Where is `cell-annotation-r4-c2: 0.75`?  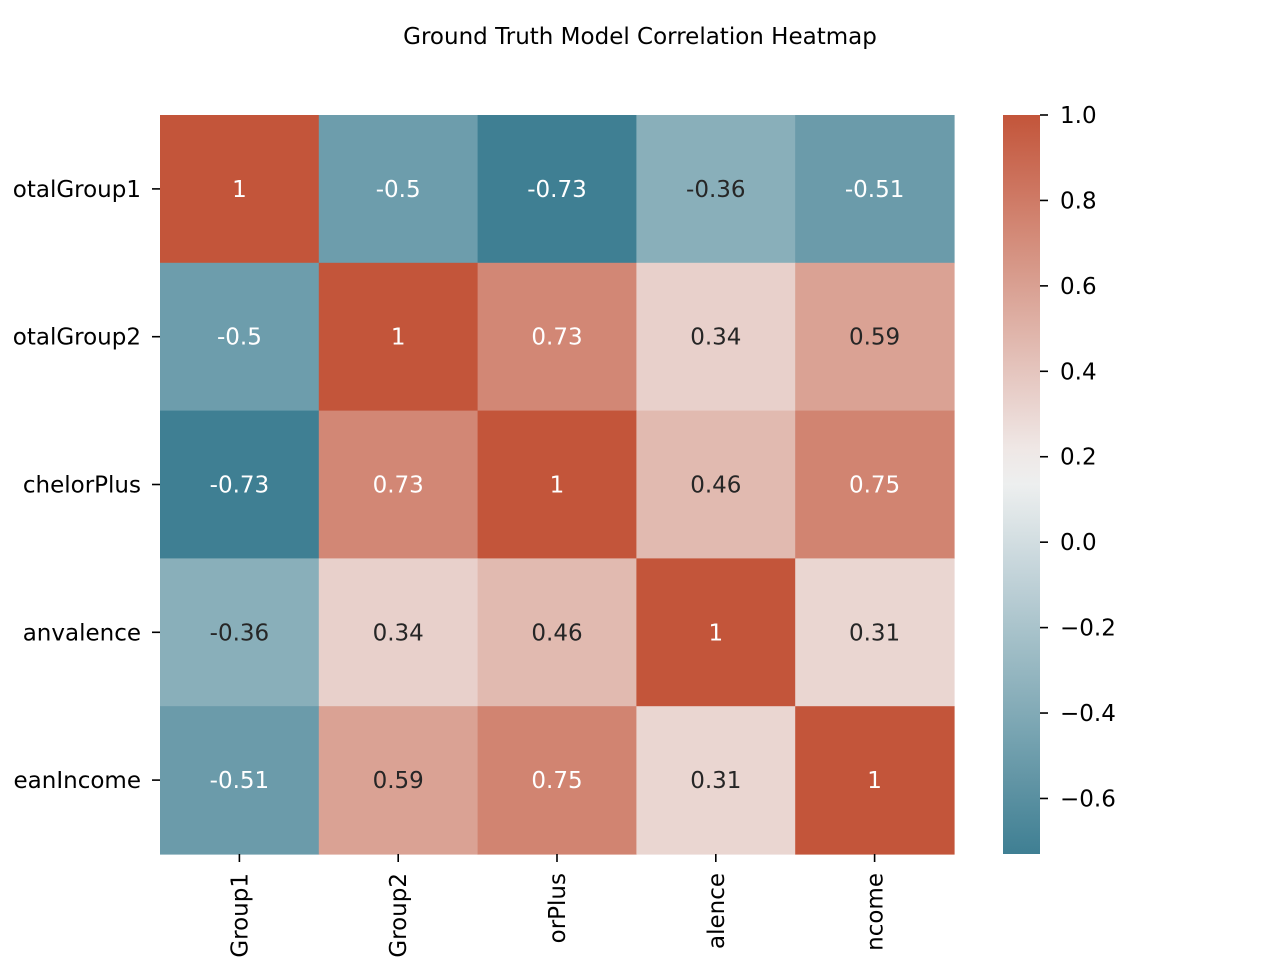 cell-annotation-r4-c2: 0.75 is located at coordinates (556, 781).